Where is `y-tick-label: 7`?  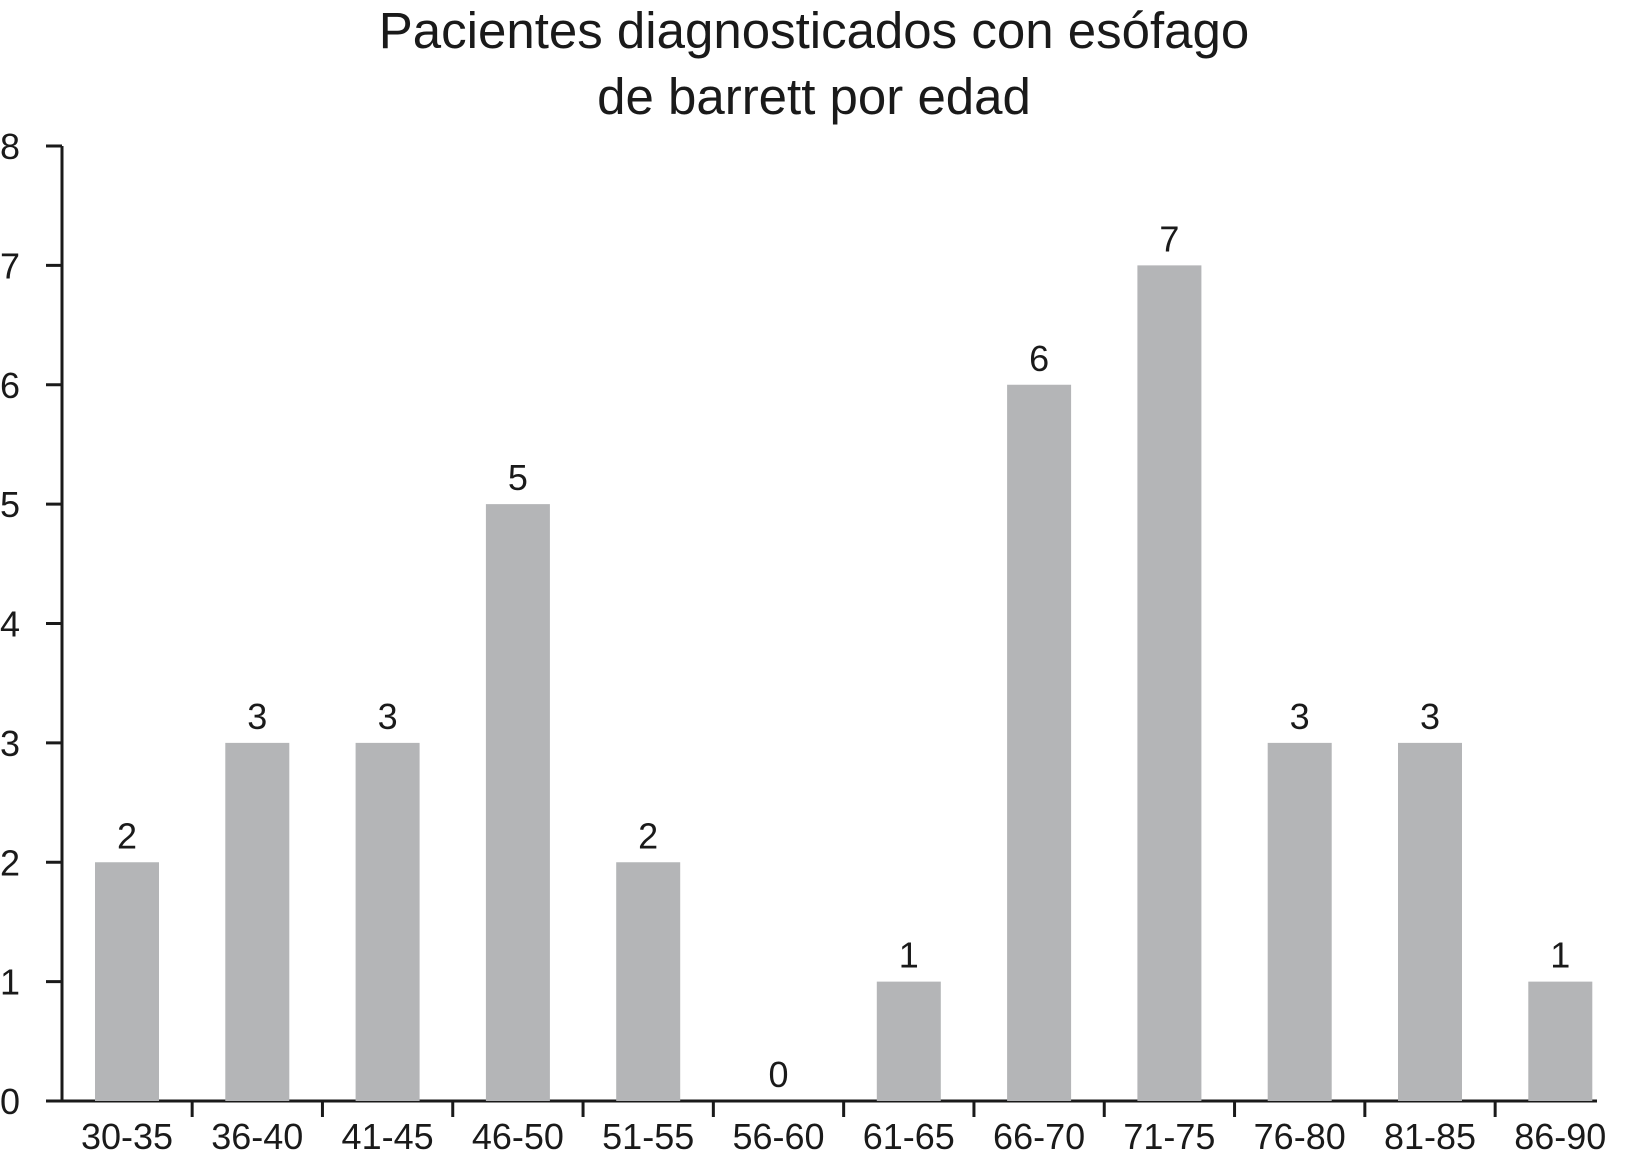
y-tick-label: 7 is located at coordinates (10, 265).